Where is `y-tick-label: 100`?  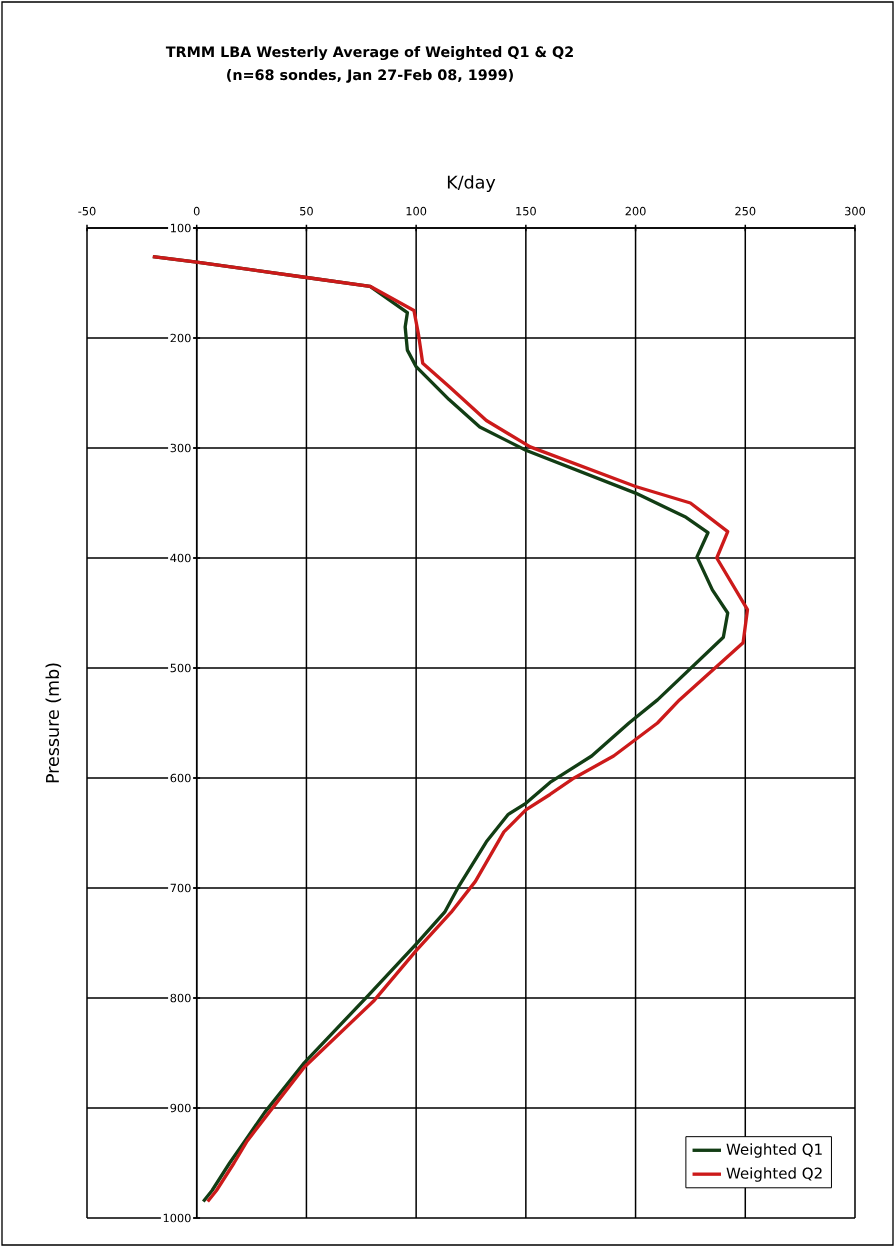 y-tick-label: 100 is located at coordinates (181, 228).